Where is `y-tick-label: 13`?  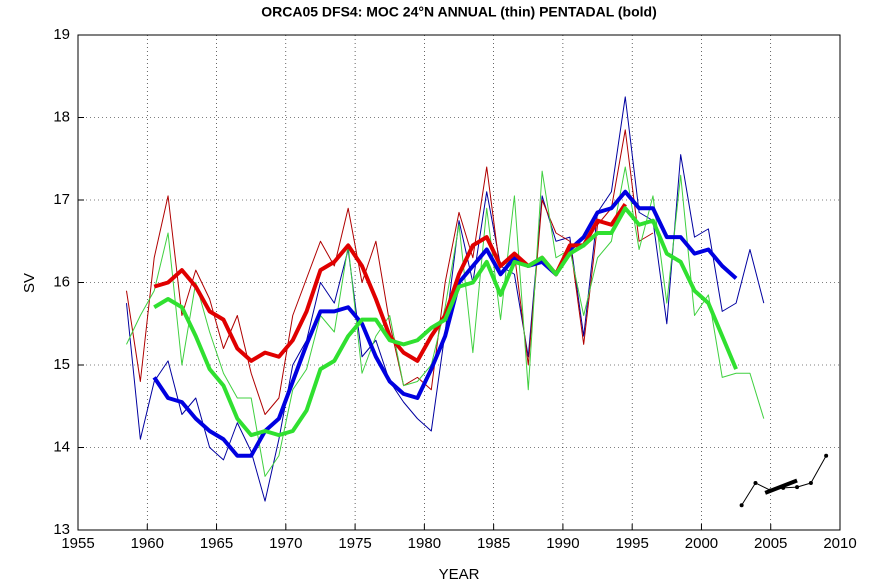 y-tick-label: 13 is located at coordinates (61, 529).